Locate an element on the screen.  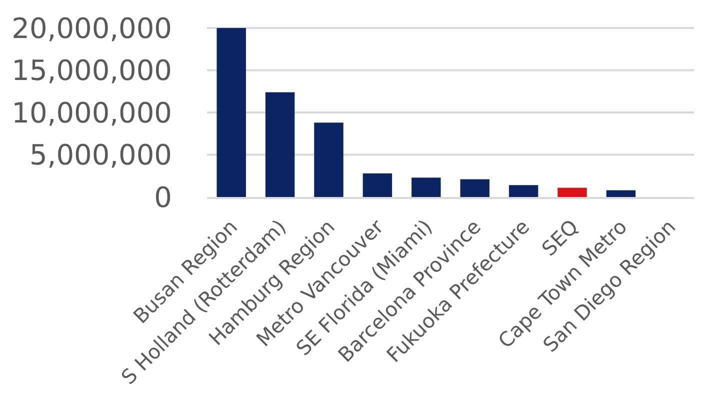
y-tick-label: 20,000,000 is located at coordinates (92, 28).